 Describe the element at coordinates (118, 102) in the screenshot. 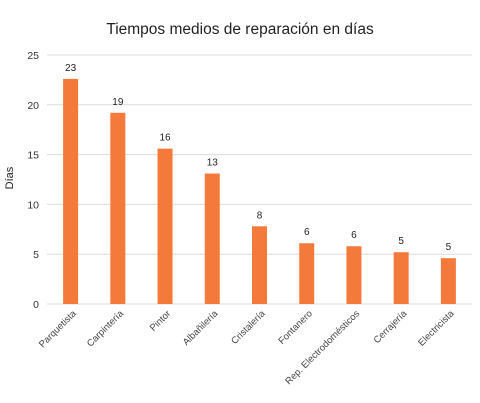

I see `data-label: 19` at that location.